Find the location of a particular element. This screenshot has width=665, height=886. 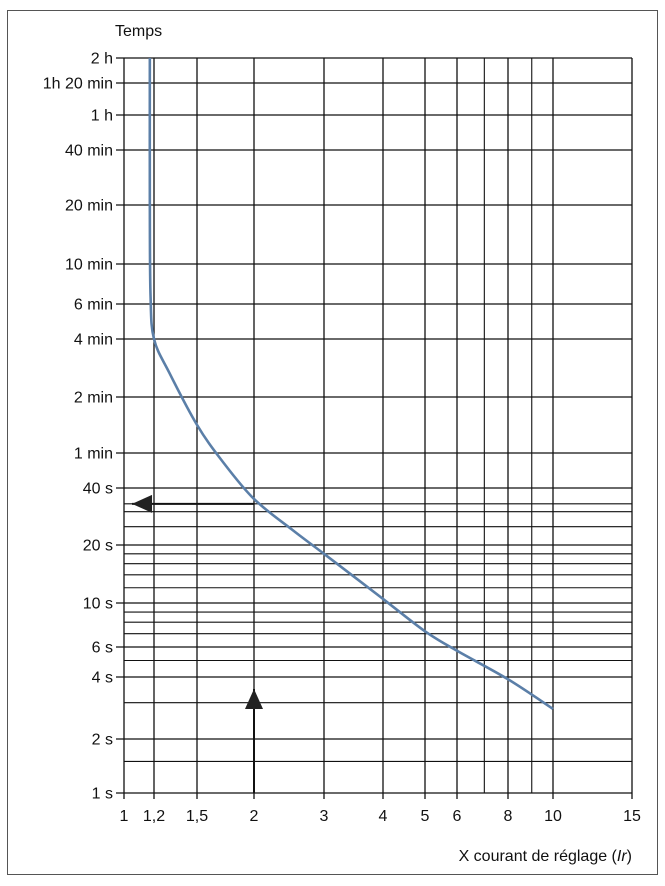

y-tick-label: 1 h is located at coordinates (102, 116).